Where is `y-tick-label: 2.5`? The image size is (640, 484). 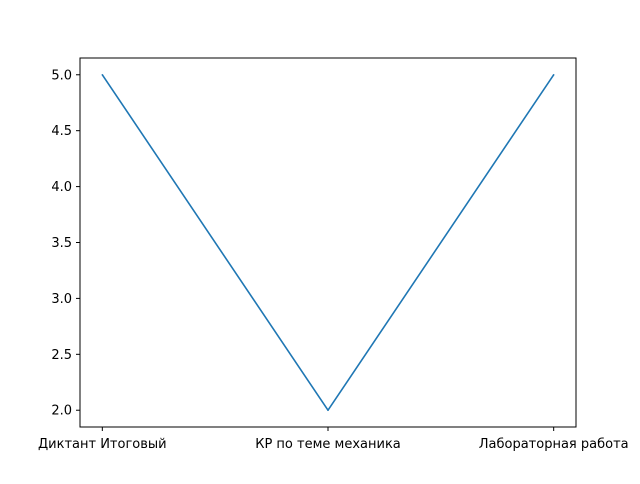
y-tick-label: 2.5 is located at coordinates (61, 355).